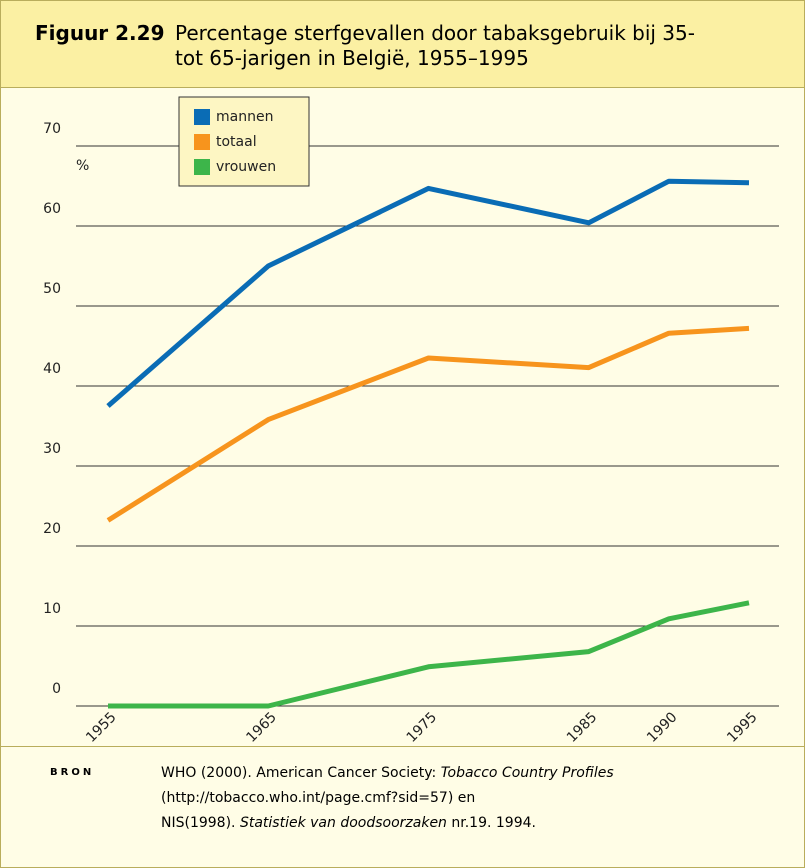 This screenshot has height=868, width=805. Describe the element at coordinates (429, 654) in the screenshot. I see `line-series` at that location.